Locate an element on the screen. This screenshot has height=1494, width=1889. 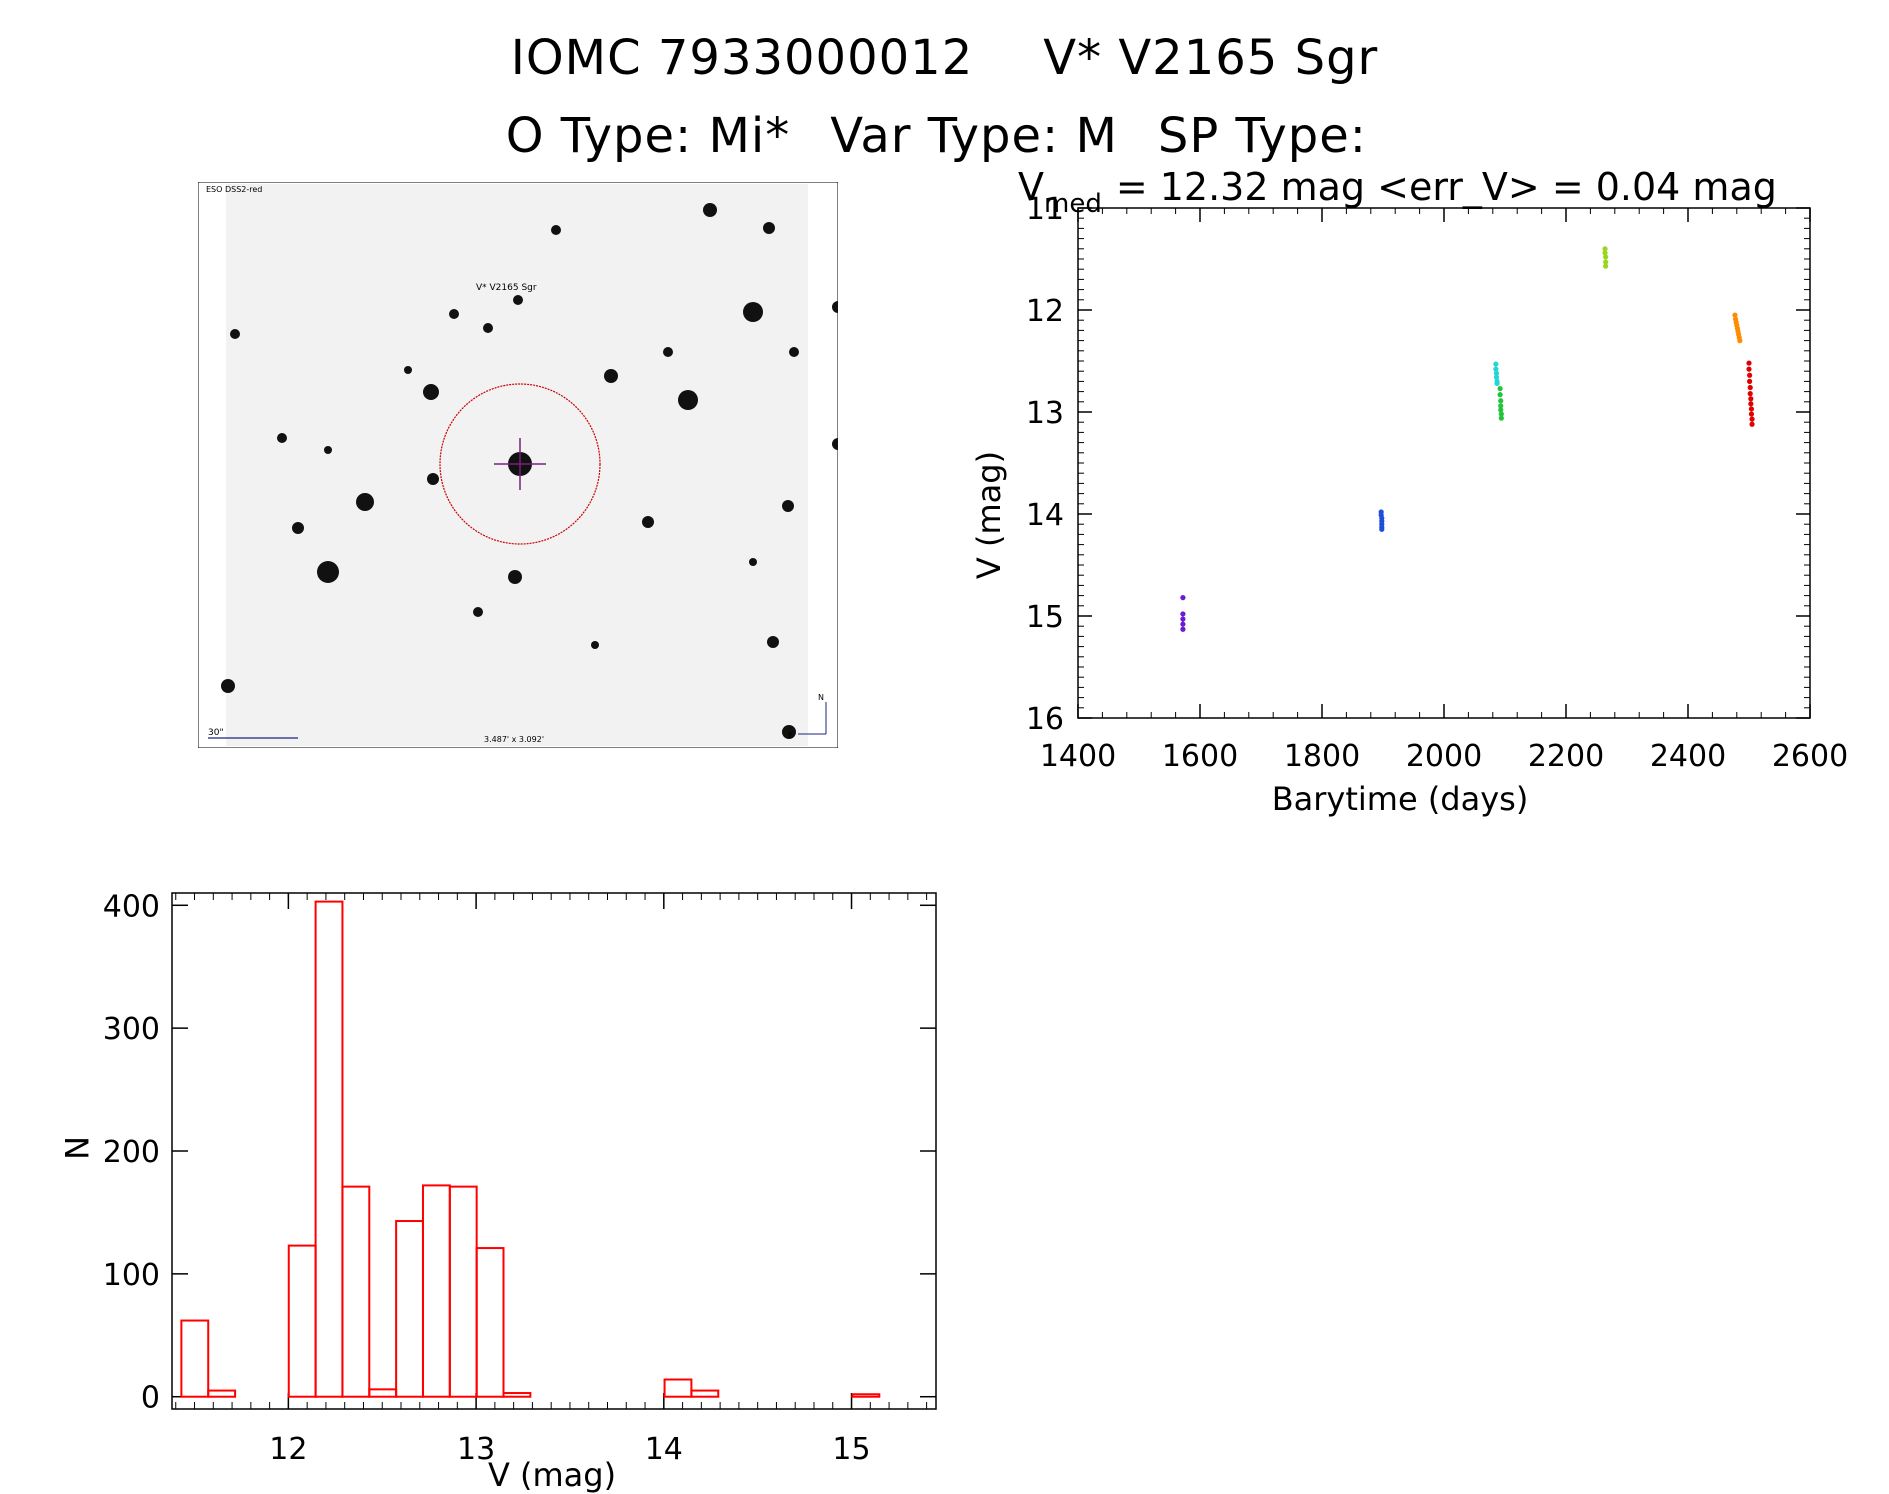
object-id: IOMC 7933000012 is located at coordinates (742, 58).